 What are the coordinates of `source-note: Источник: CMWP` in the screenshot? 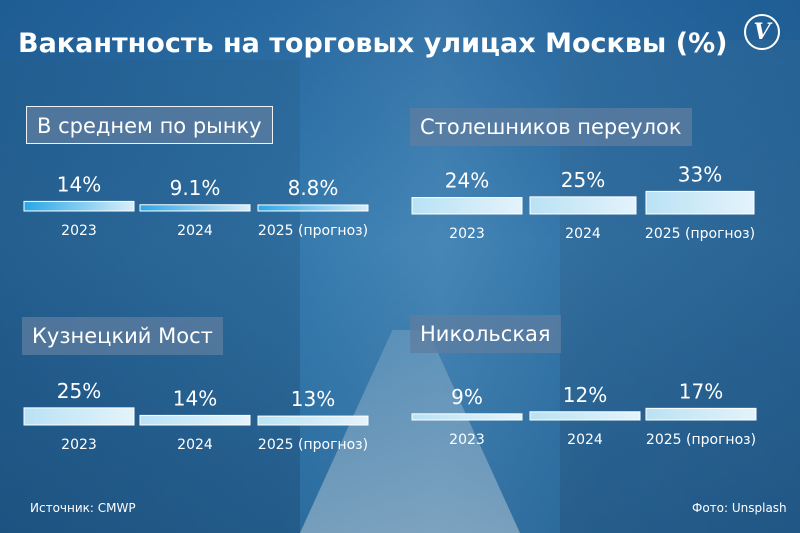 It's located at (83, 508).